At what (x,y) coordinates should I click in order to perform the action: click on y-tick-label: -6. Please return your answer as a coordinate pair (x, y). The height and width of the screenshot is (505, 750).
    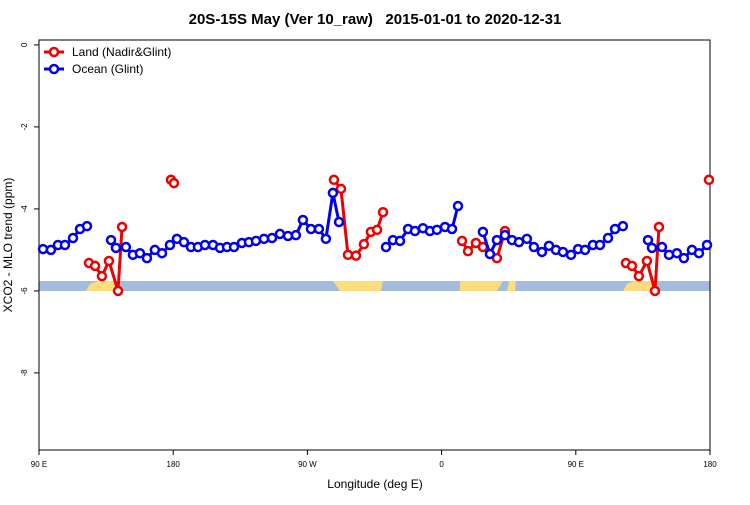
    Looking at the image, I should click on (24, 291).